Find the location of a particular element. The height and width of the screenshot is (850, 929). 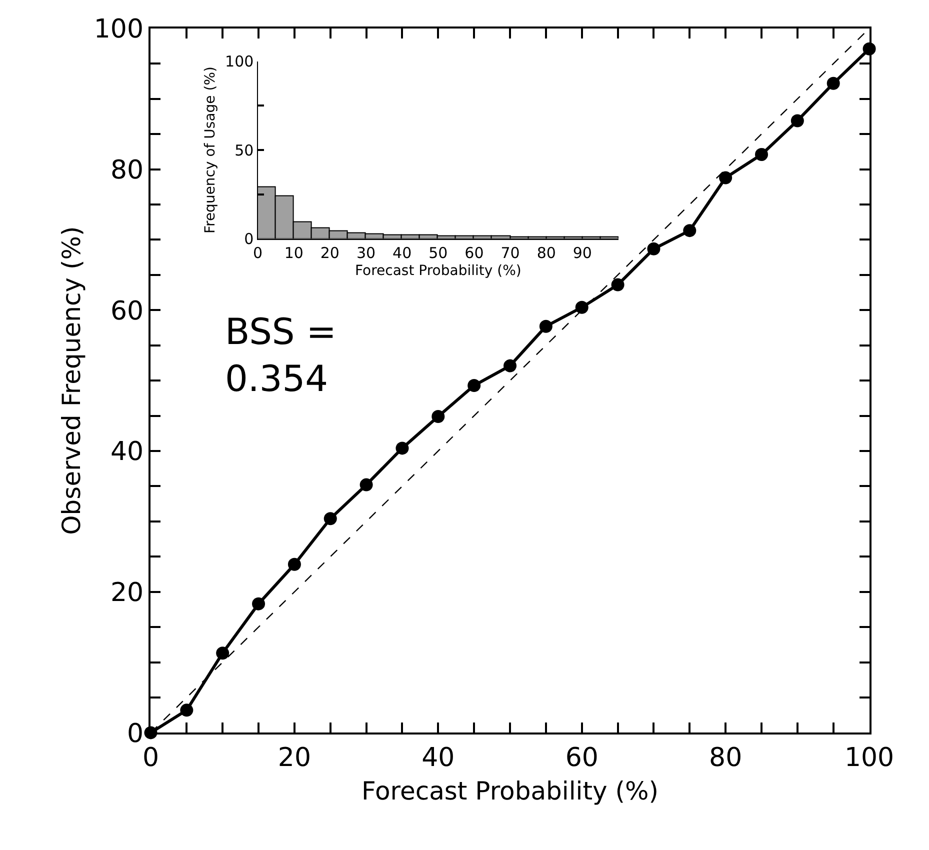

x-tick-label: 100 is located at coordinates (869, 757).